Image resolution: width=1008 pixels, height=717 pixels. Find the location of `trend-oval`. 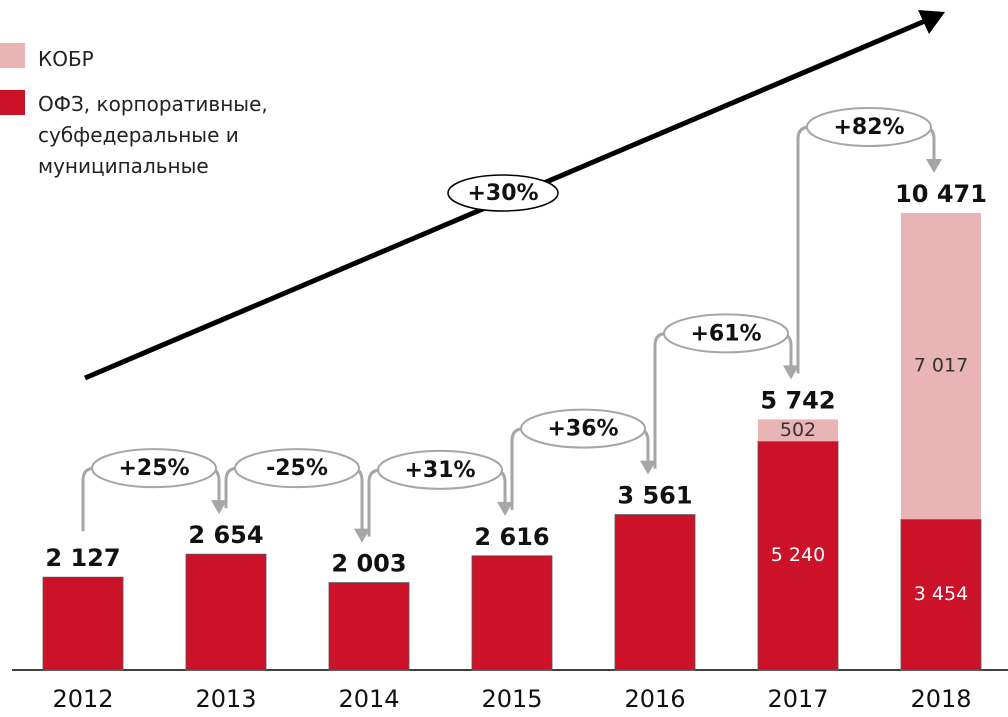

trend-oval is located at coordinates (503, 193).